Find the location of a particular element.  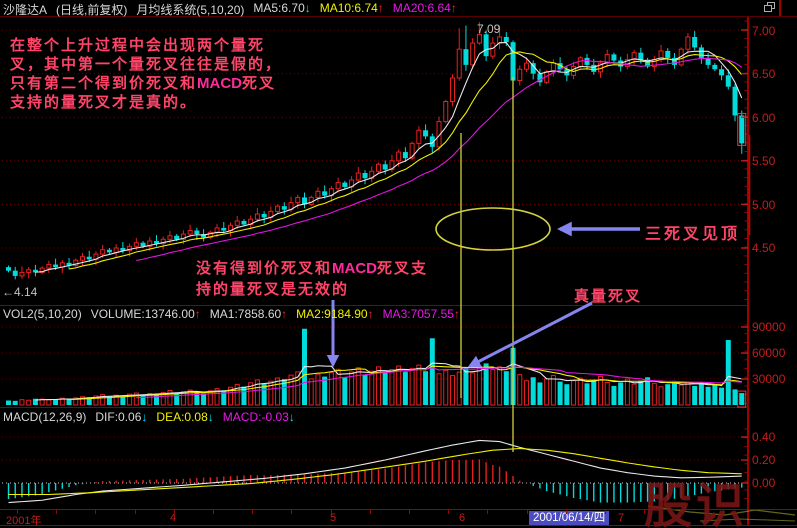

ma5-down-arrow-icon: ↓ is located at coordinates (307, 8).